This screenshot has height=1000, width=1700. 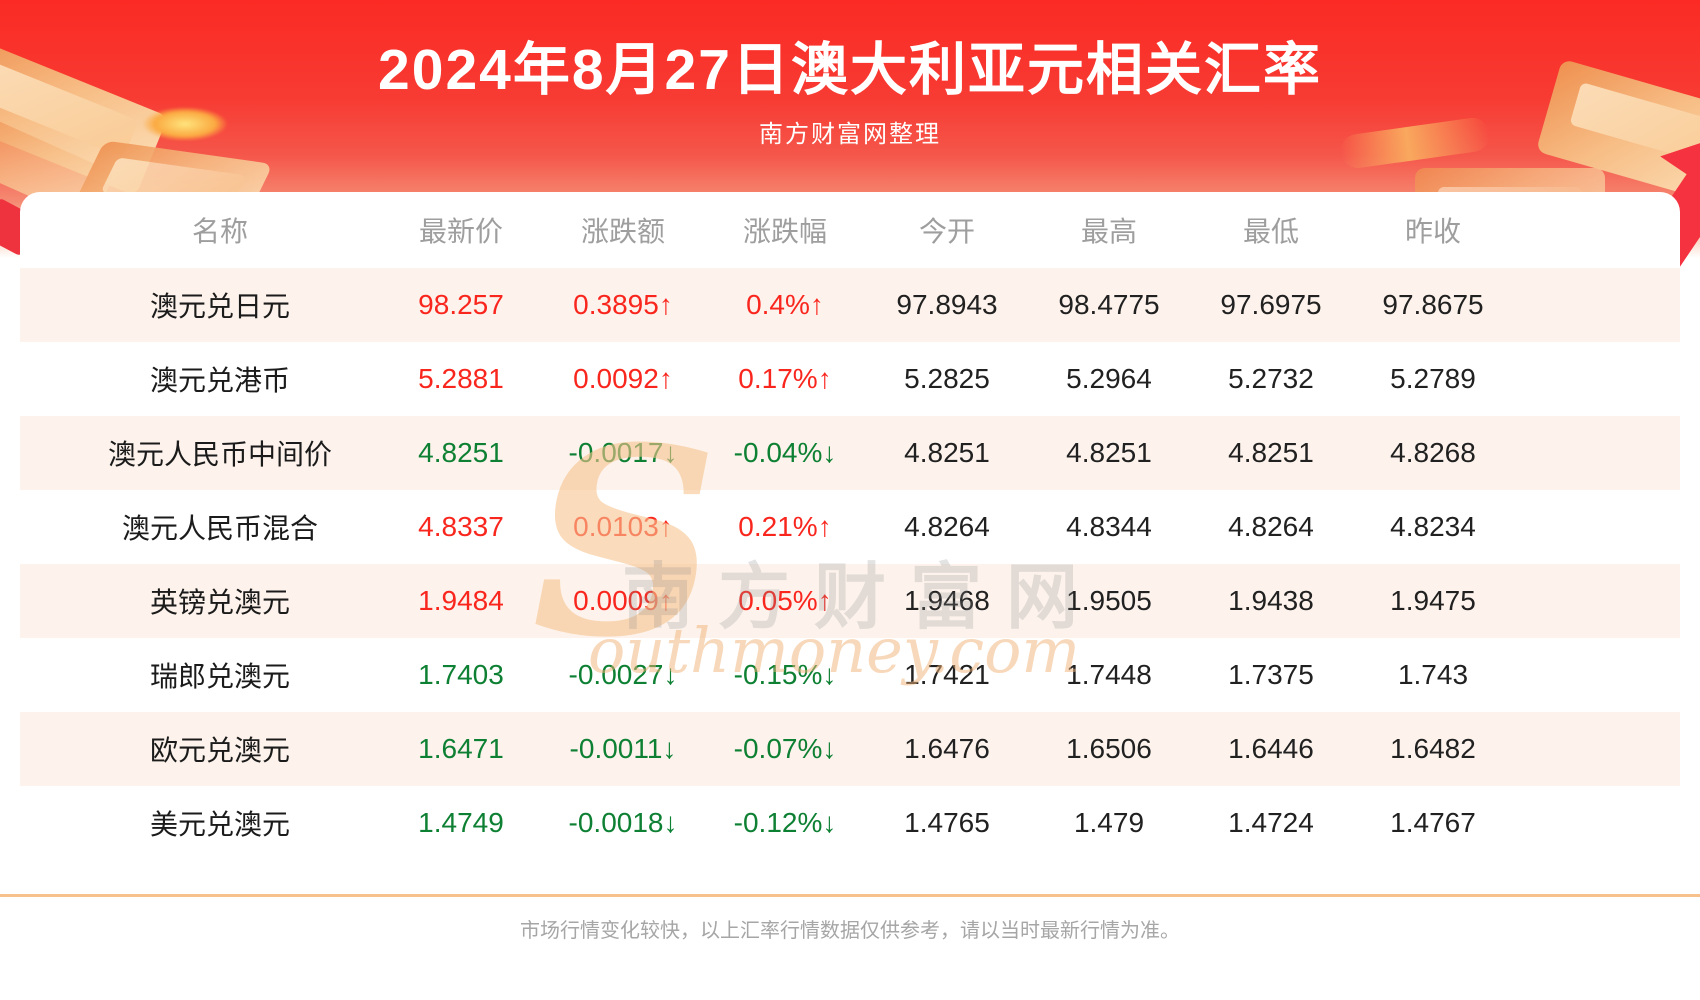 What do you see at coordinates (461, 304) in the screenshot?
I see `latest-price: 98.257` at bounding box center [461, 304].